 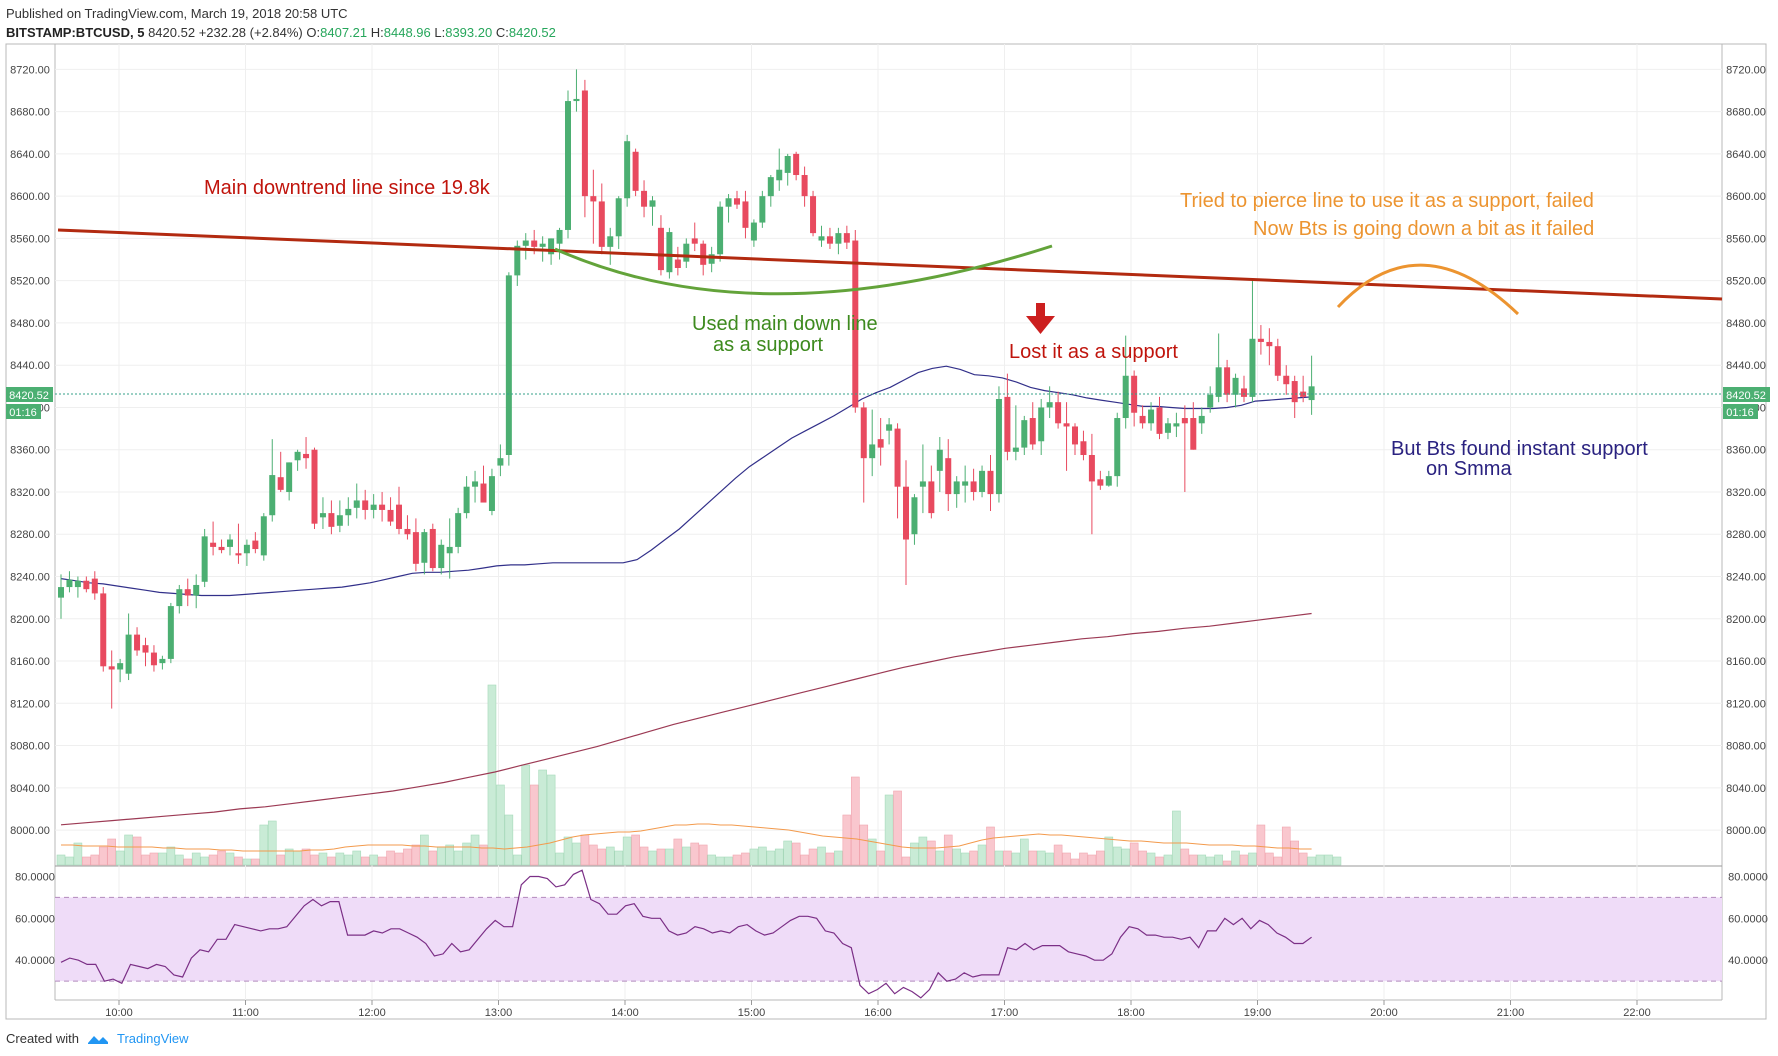 I want to click on last-price: 8420.52, so click(x=172, y=32).